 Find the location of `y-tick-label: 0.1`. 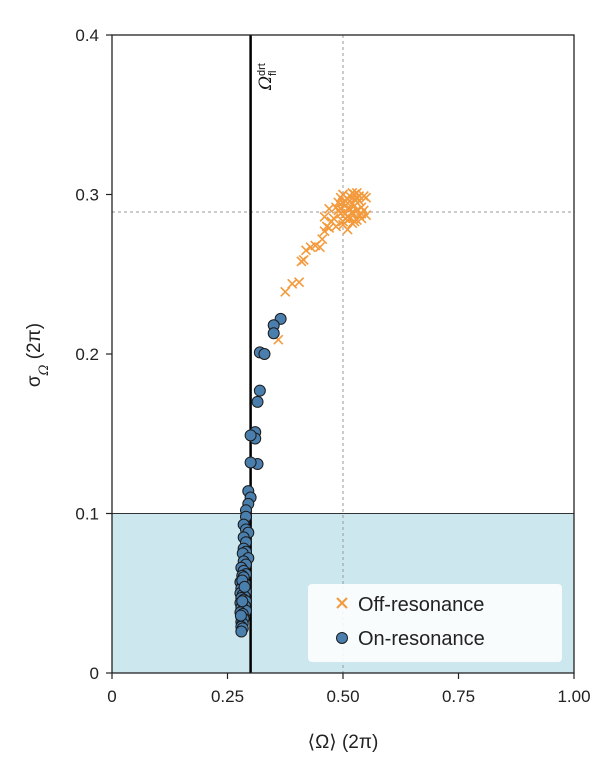

y-tick-label: 0.1 is located at coordinates (87, 514).